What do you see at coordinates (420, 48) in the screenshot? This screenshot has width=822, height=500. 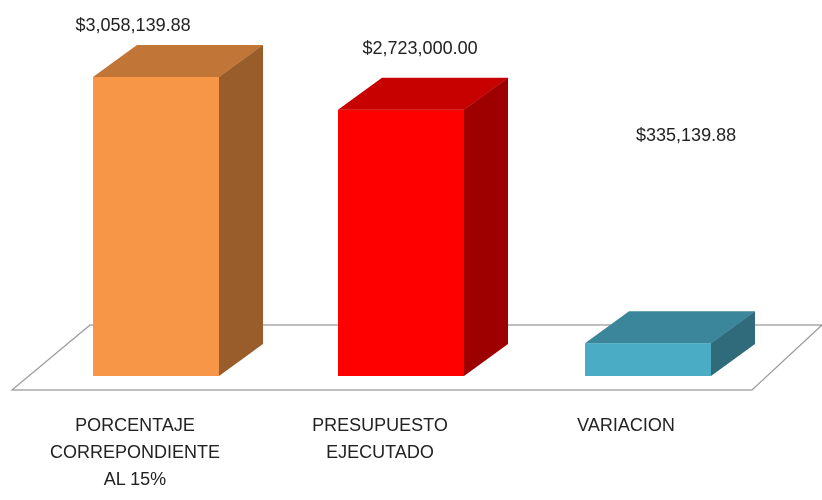 I see `value-label: $2,723,000.00` at bounding box center [420, 48].